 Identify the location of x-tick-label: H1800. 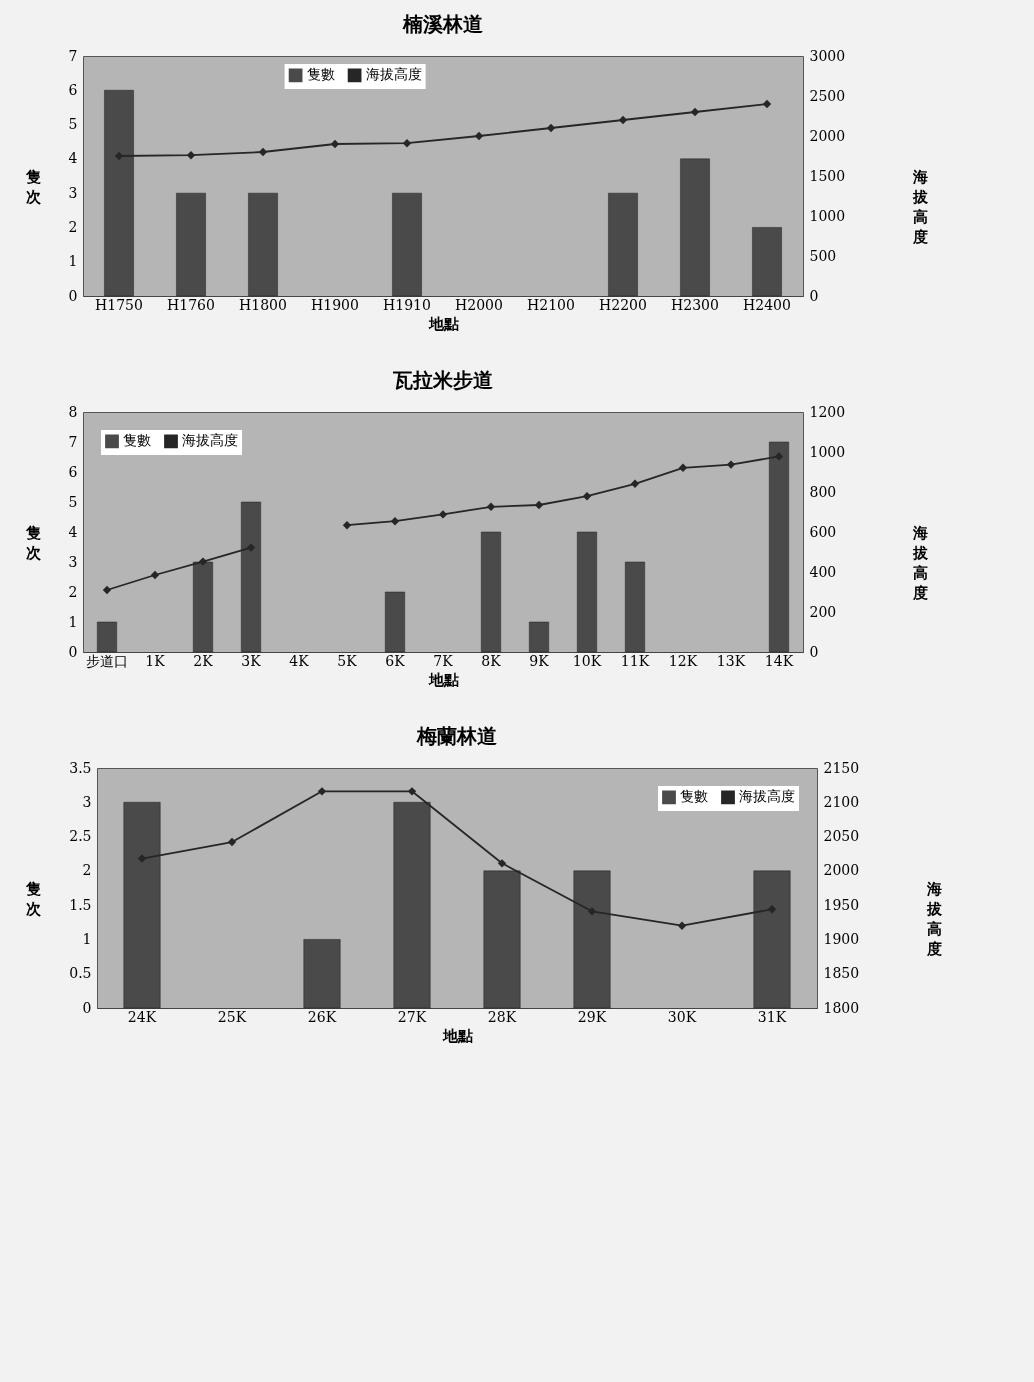
(263, 304).